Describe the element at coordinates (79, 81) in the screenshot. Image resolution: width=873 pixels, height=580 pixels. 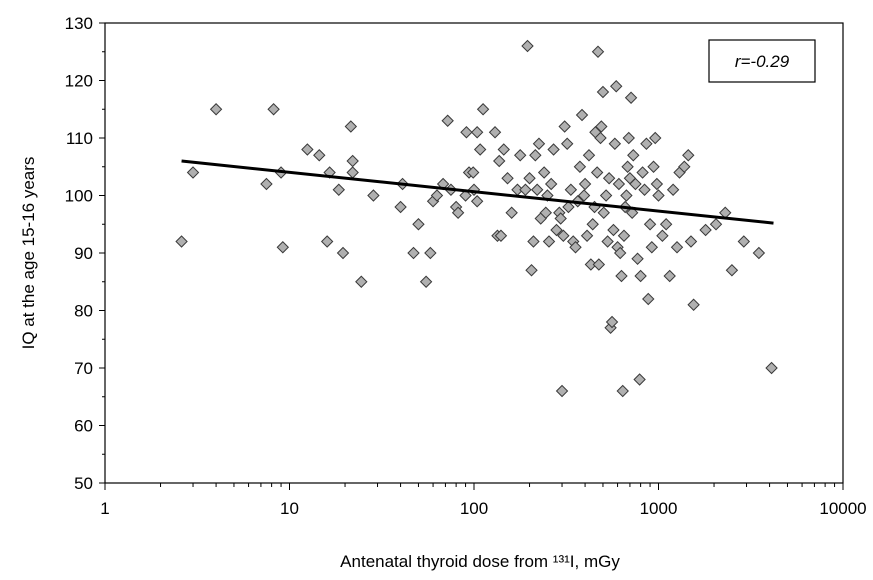
I see `y-tick-label: 120` at that location.